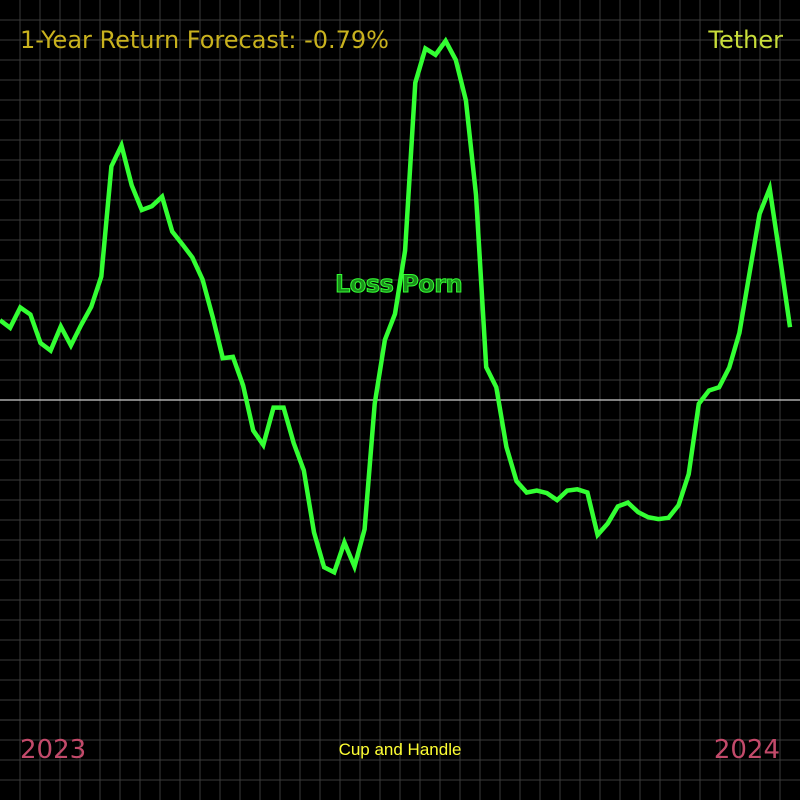 The width and height of the screenshot is (800, 800). Describe the element at coordinates (204, 40) in the screenshot. I see `chart-title: 1-Year Return Forecast: -0.79%` at that location.